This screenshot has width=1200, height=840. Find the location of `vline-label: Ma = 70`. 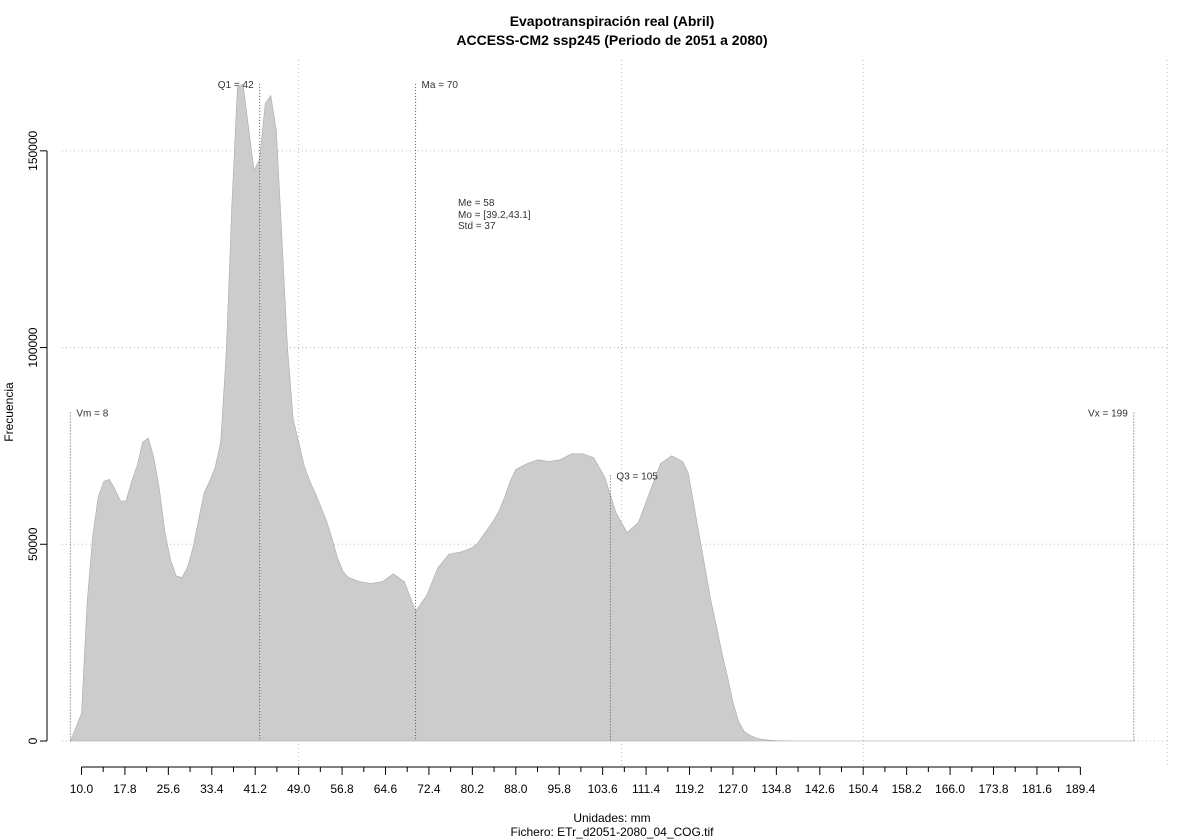

vline-label: Ma = 70 is located at coordinates (440, 85).